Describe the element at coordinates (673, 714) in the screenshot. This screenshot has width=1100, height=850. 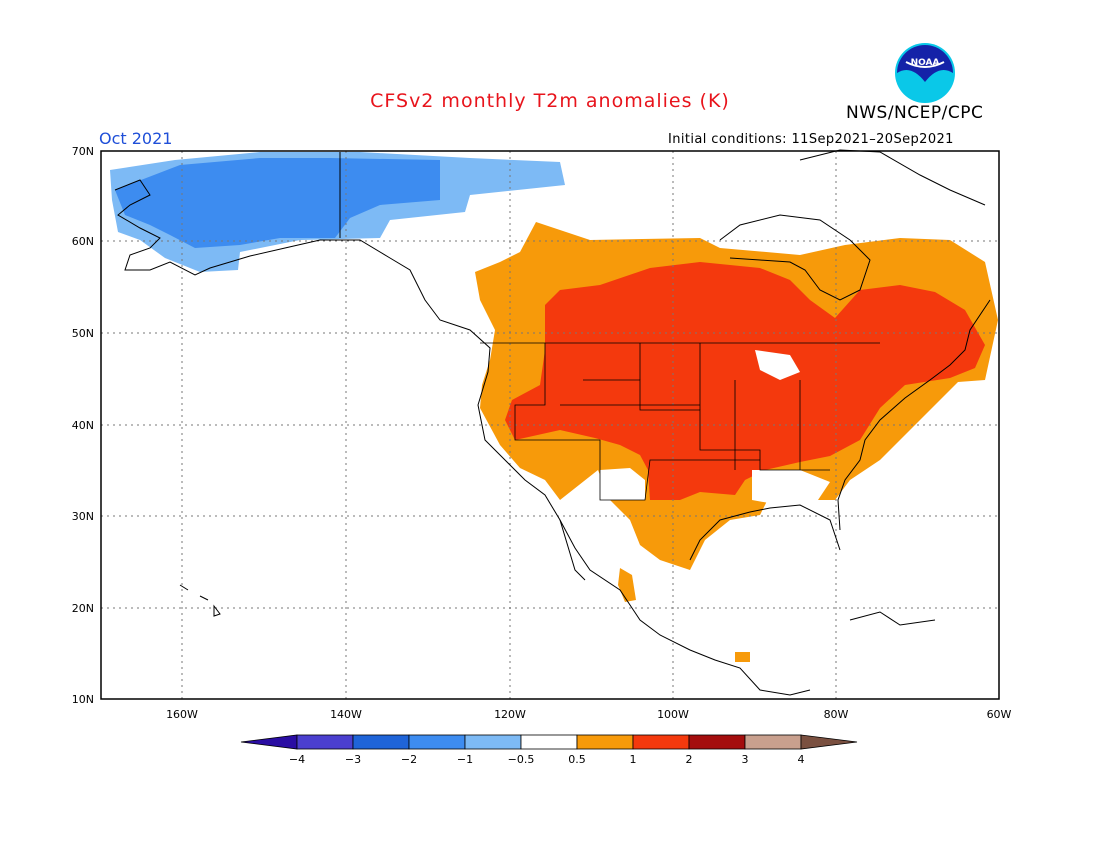
I see `lon-label: 100W` at that location.